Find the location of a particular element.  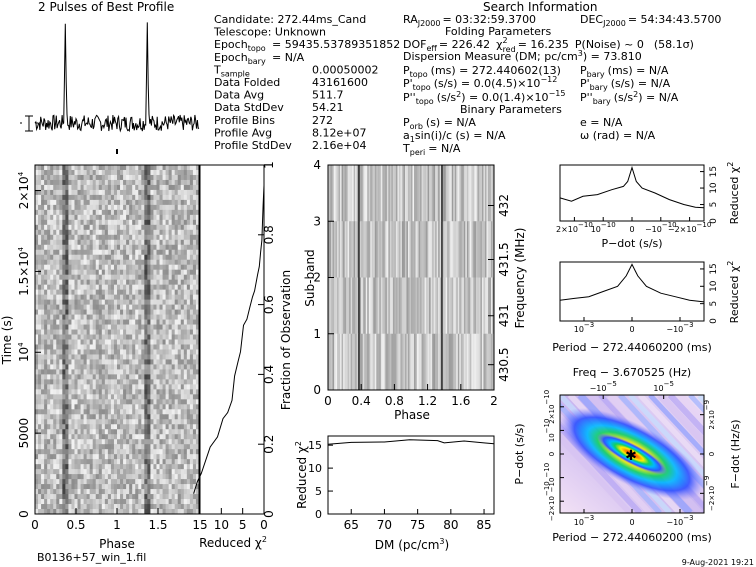

chi-period-curve is located at coordinates (632, 283).